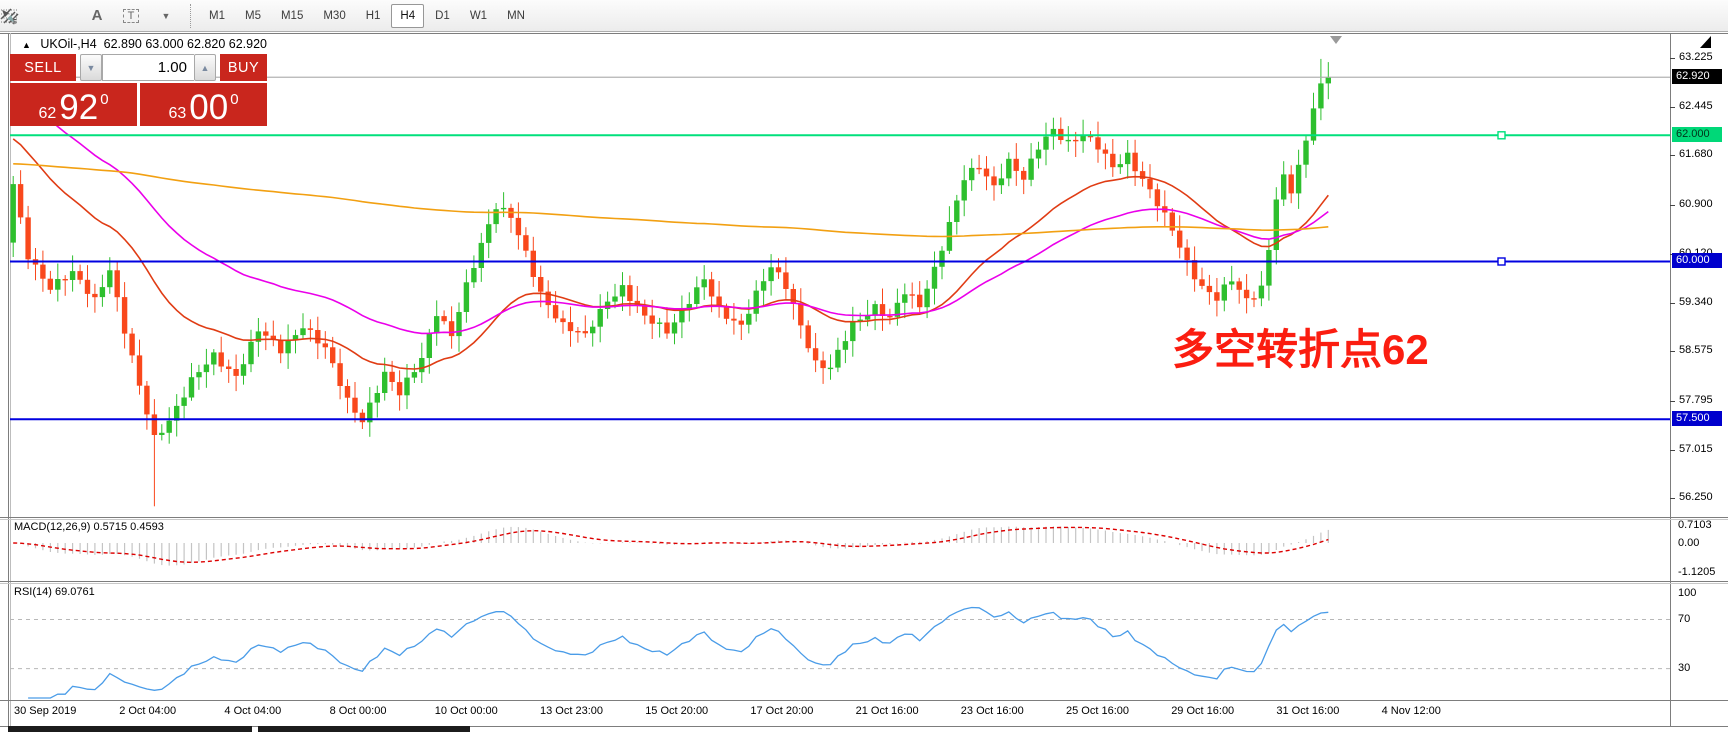 This screenshot has height=732, width=1728. What do you see at coordinates (334, 15) in the screenshot?
I see `tab-timeframe-M30: M30` at bounding box center [334, 15].